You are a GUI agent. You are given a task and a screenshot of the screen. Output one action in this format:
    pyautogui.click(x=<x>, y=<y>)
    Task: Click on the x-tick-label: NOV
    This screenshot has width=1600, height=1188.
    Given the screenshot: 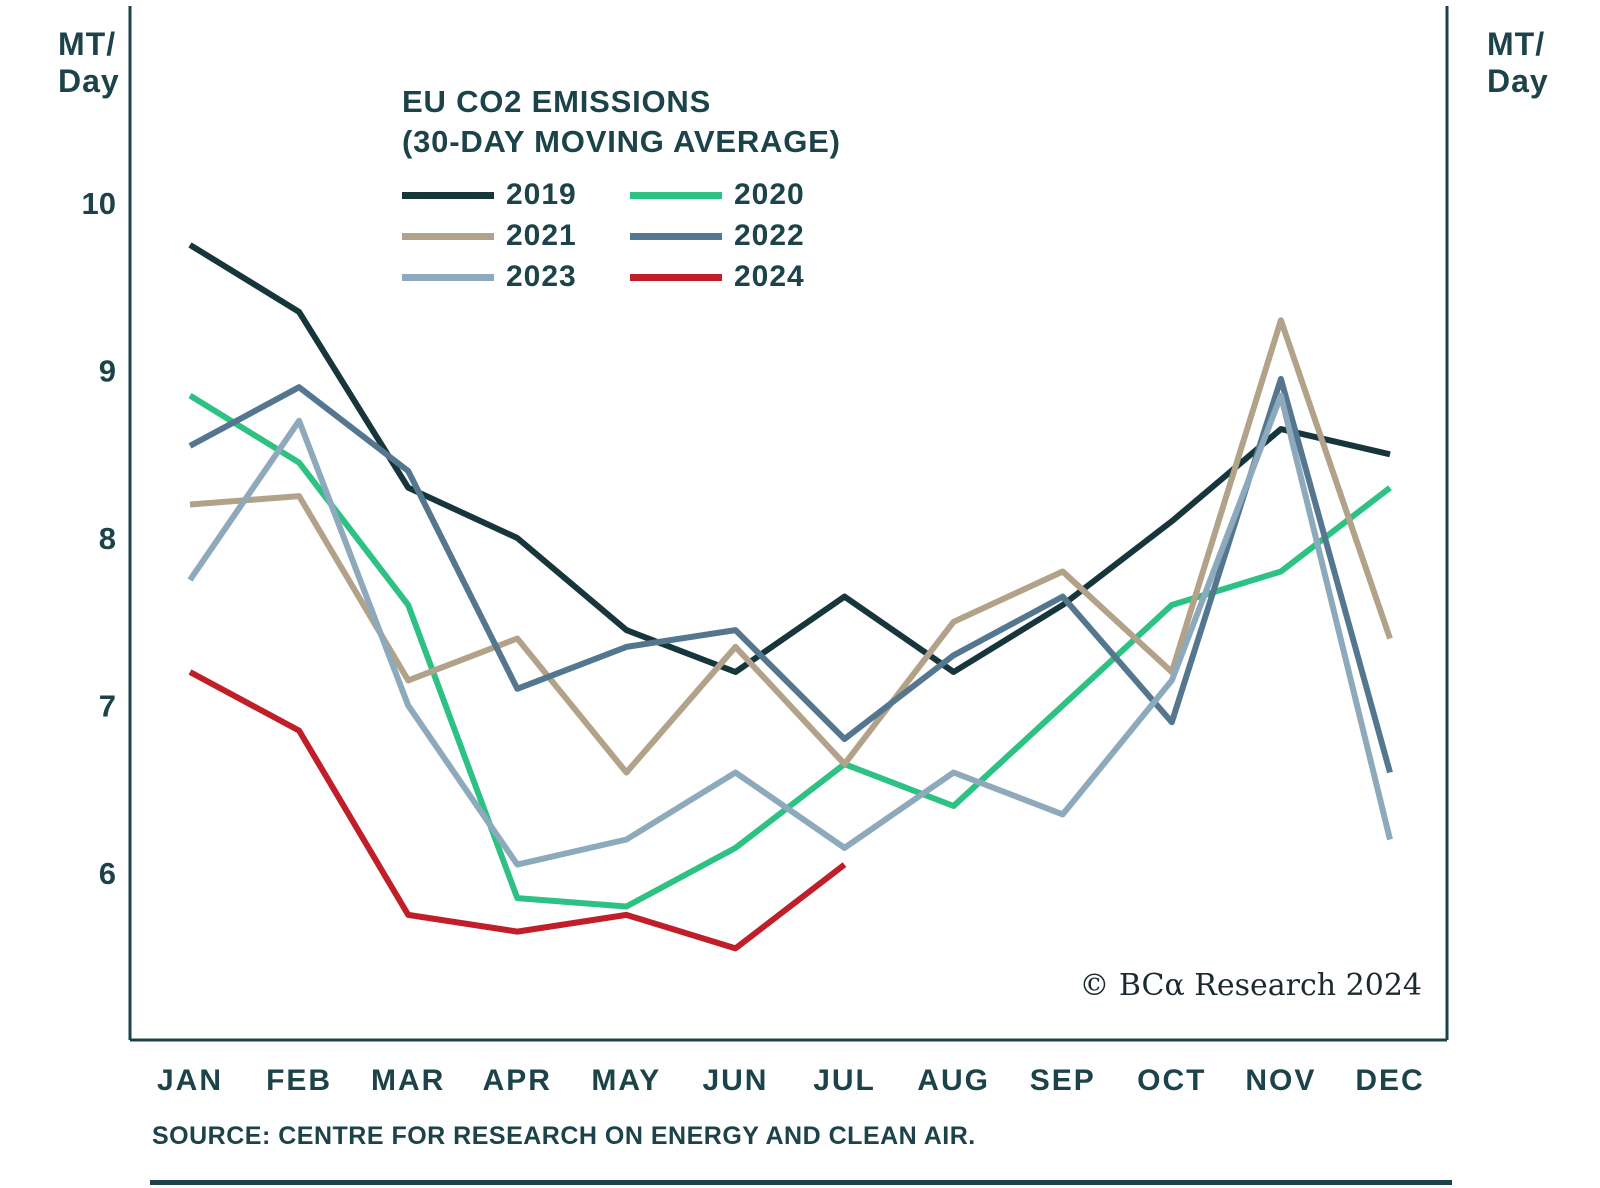 What is the action you would take?
    pyautogui.click(x=1280, y=1080)
    